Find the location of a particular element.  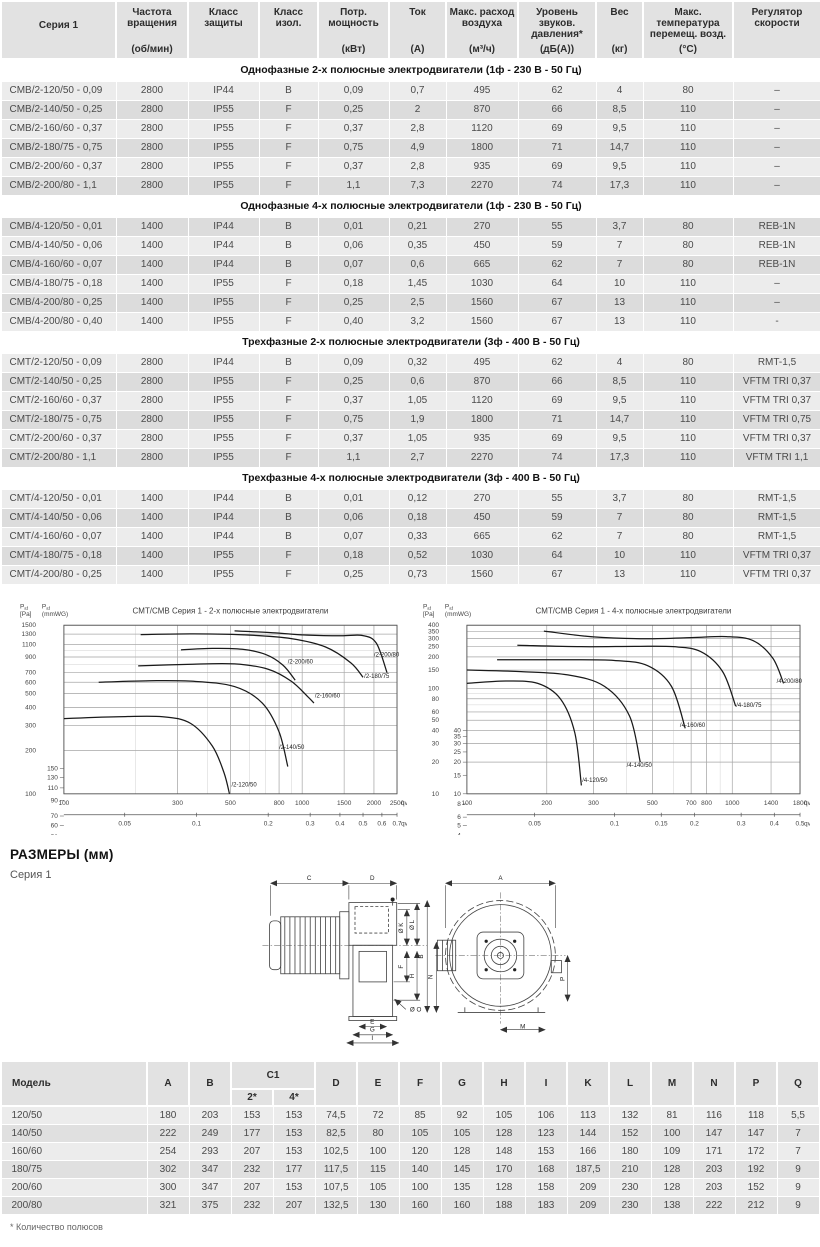

dimension-label: I is located at coordinates (372, 1038).